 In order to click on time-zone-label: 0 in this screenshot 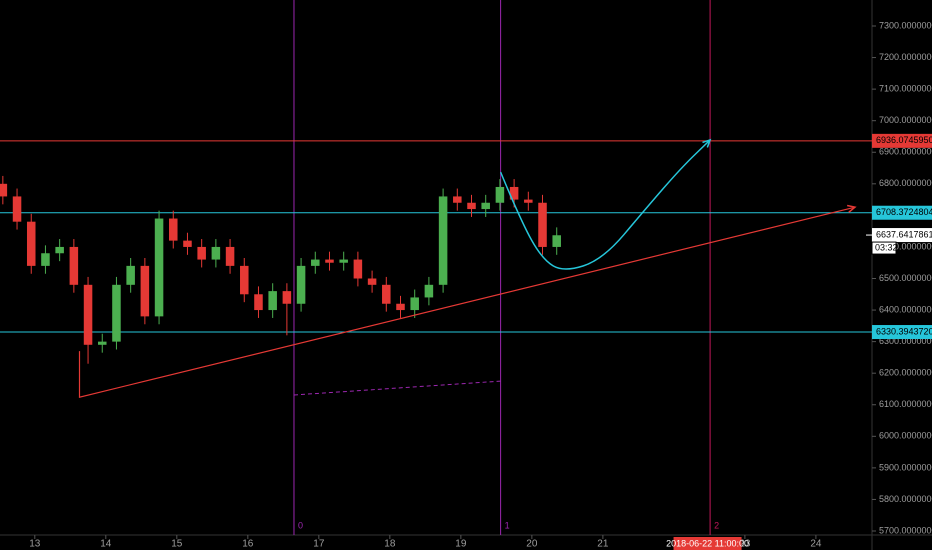, I will do `click(300, 525)`.